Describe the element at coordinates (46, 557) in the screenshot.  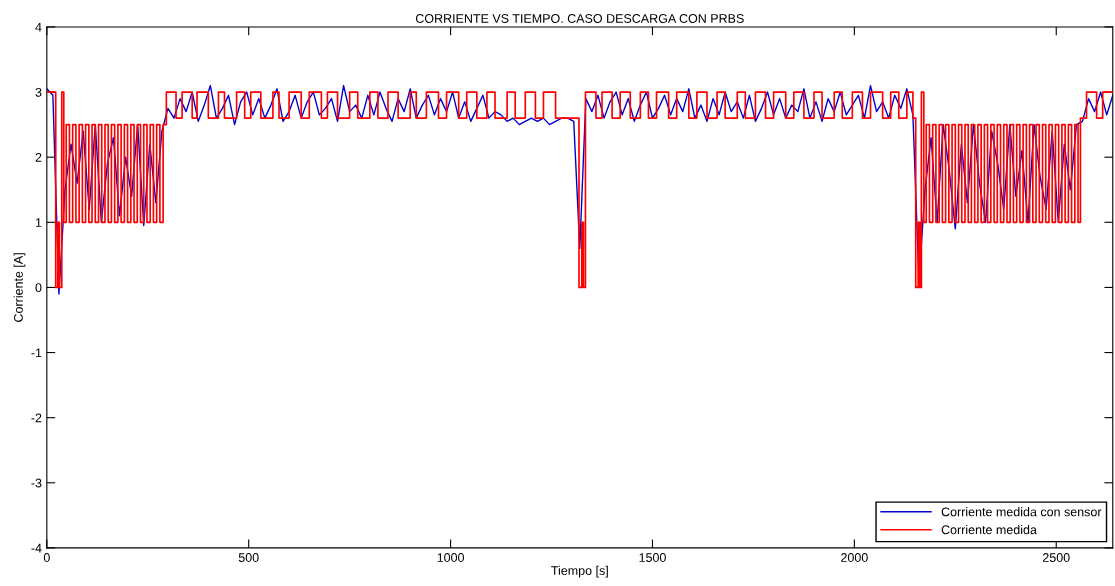
I see `x-tick-label: 0` at that location.